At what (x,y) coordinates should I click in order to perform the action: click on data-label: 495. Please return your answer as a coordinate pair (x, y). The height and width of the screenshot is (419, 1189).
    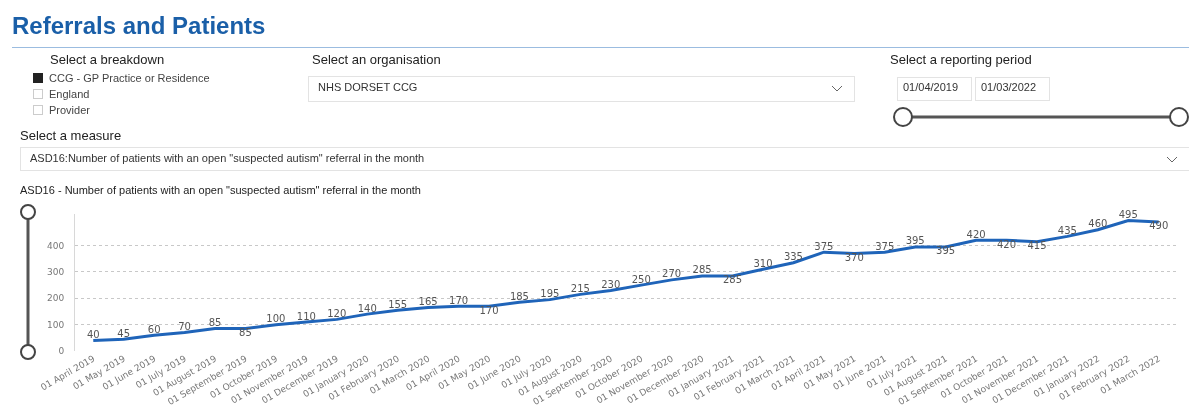
    Looking at the image, I should click on (1128, 215).